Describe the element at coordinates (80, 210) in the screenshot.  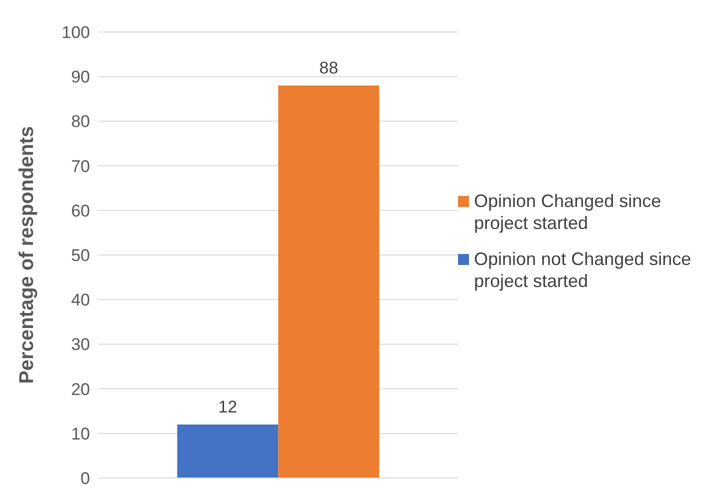
I see `y-tick-label: 60` at that location.